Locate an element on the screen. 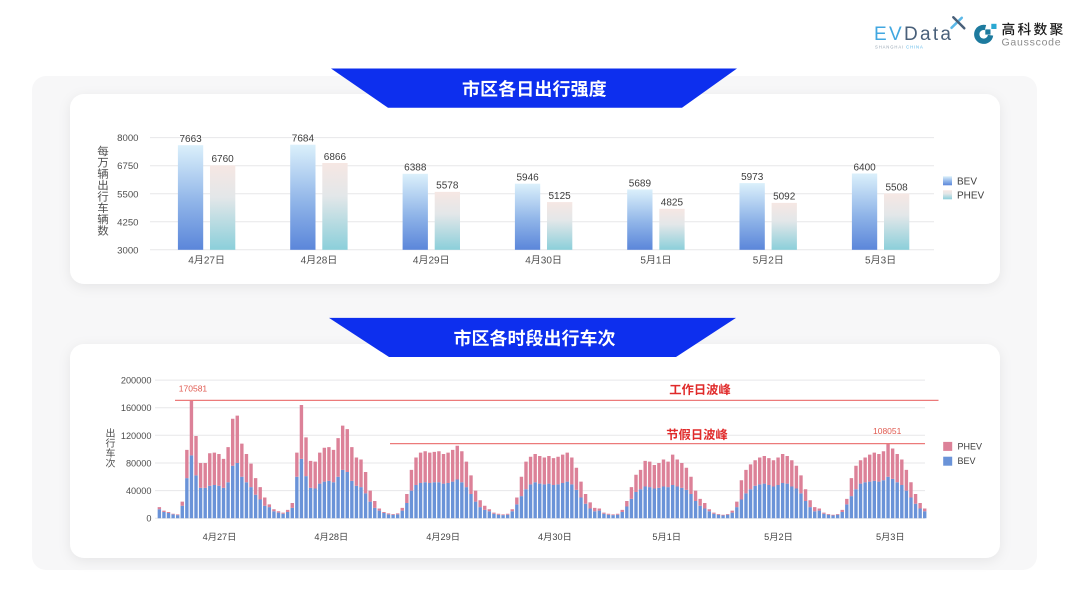  svg-text: 160000 is located at coordinates (136, 408).